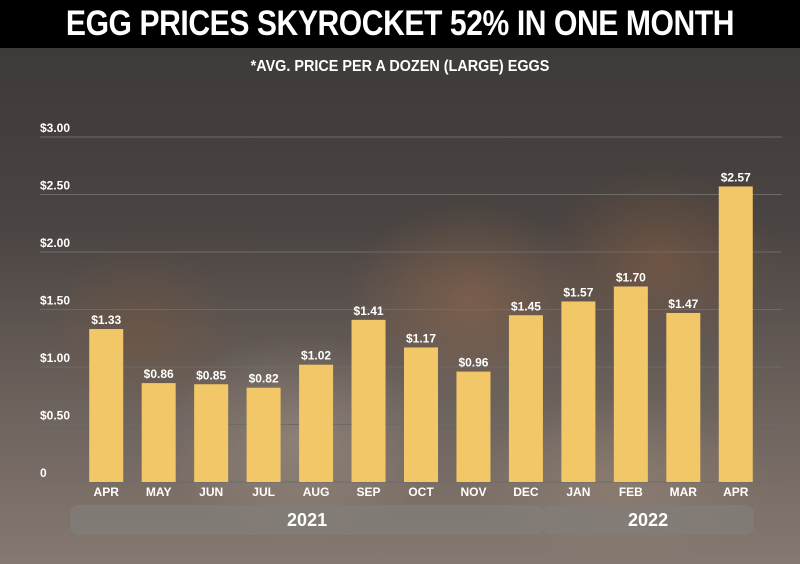 The height and width of the screenshot is (564, 800). Describe the element at coordinates (578, 292) in the screenshot. I see `data-label: $1.57` at that location.